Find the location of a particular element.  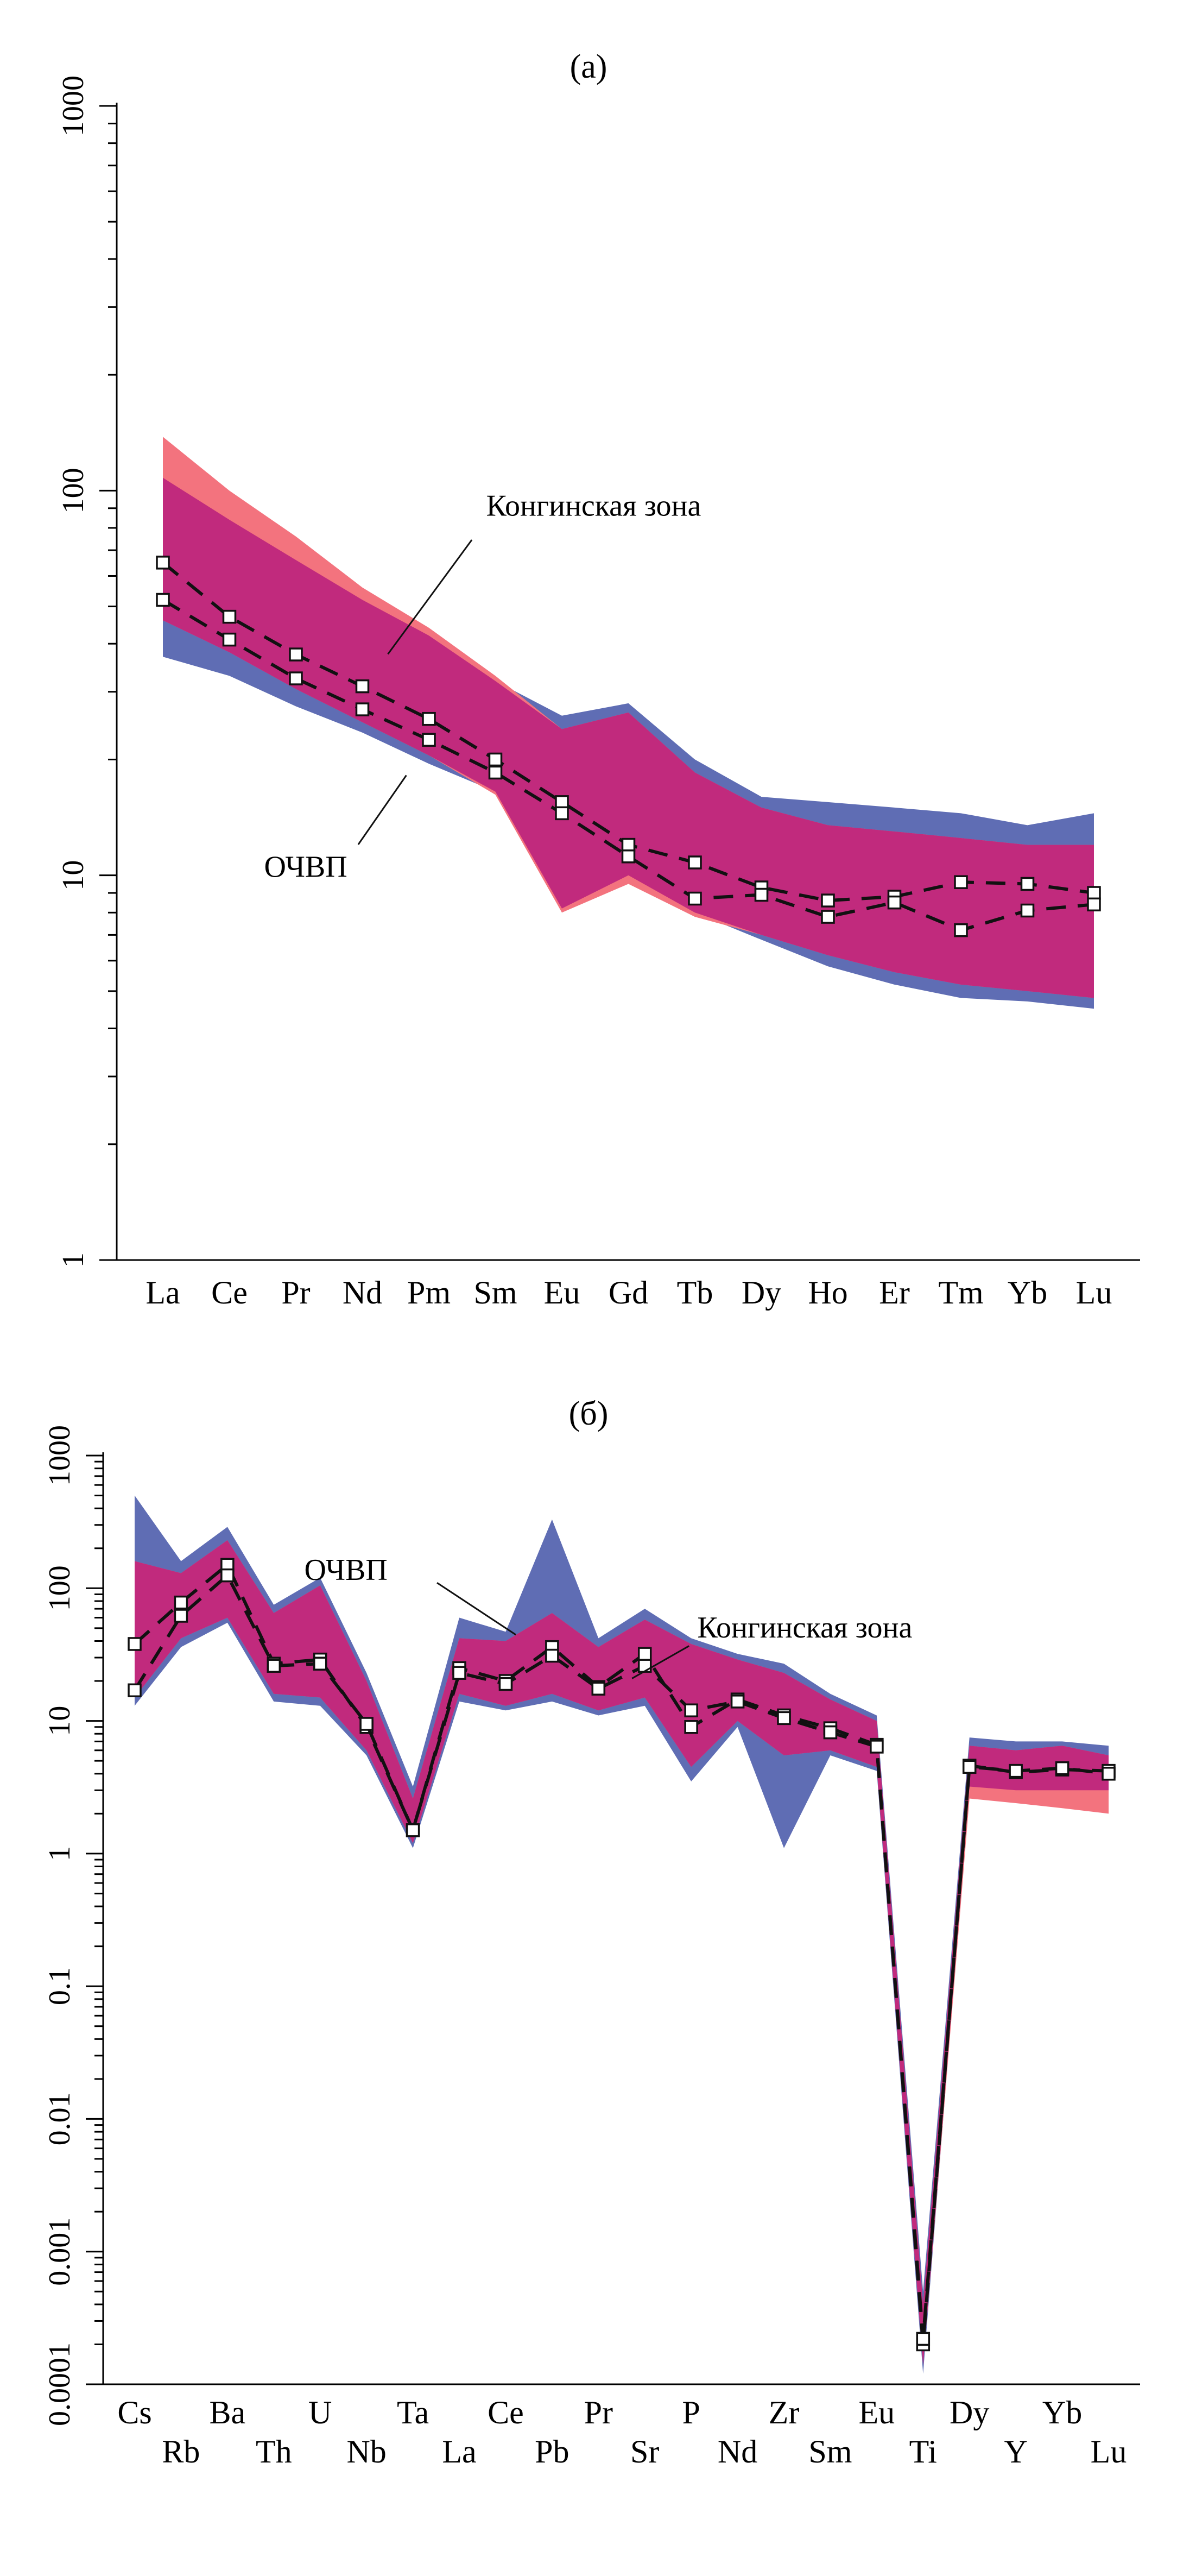

x-label-Ce: Ce is located at coordinates (506, 2413).